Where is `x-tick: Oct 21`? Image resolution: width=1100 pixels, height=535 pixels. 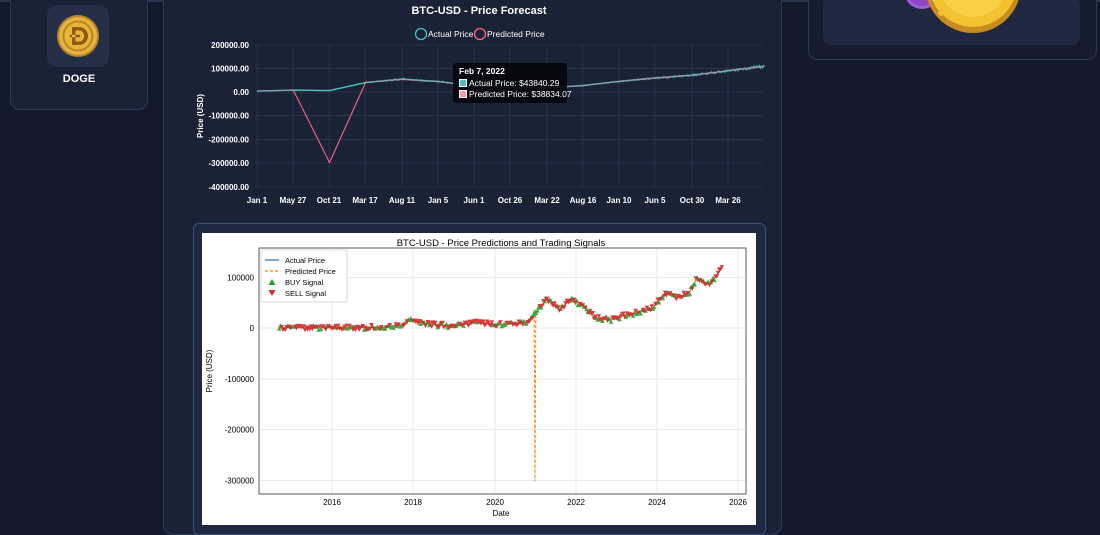 x-tick: Oct 21 is located at coordinates (329, 200).